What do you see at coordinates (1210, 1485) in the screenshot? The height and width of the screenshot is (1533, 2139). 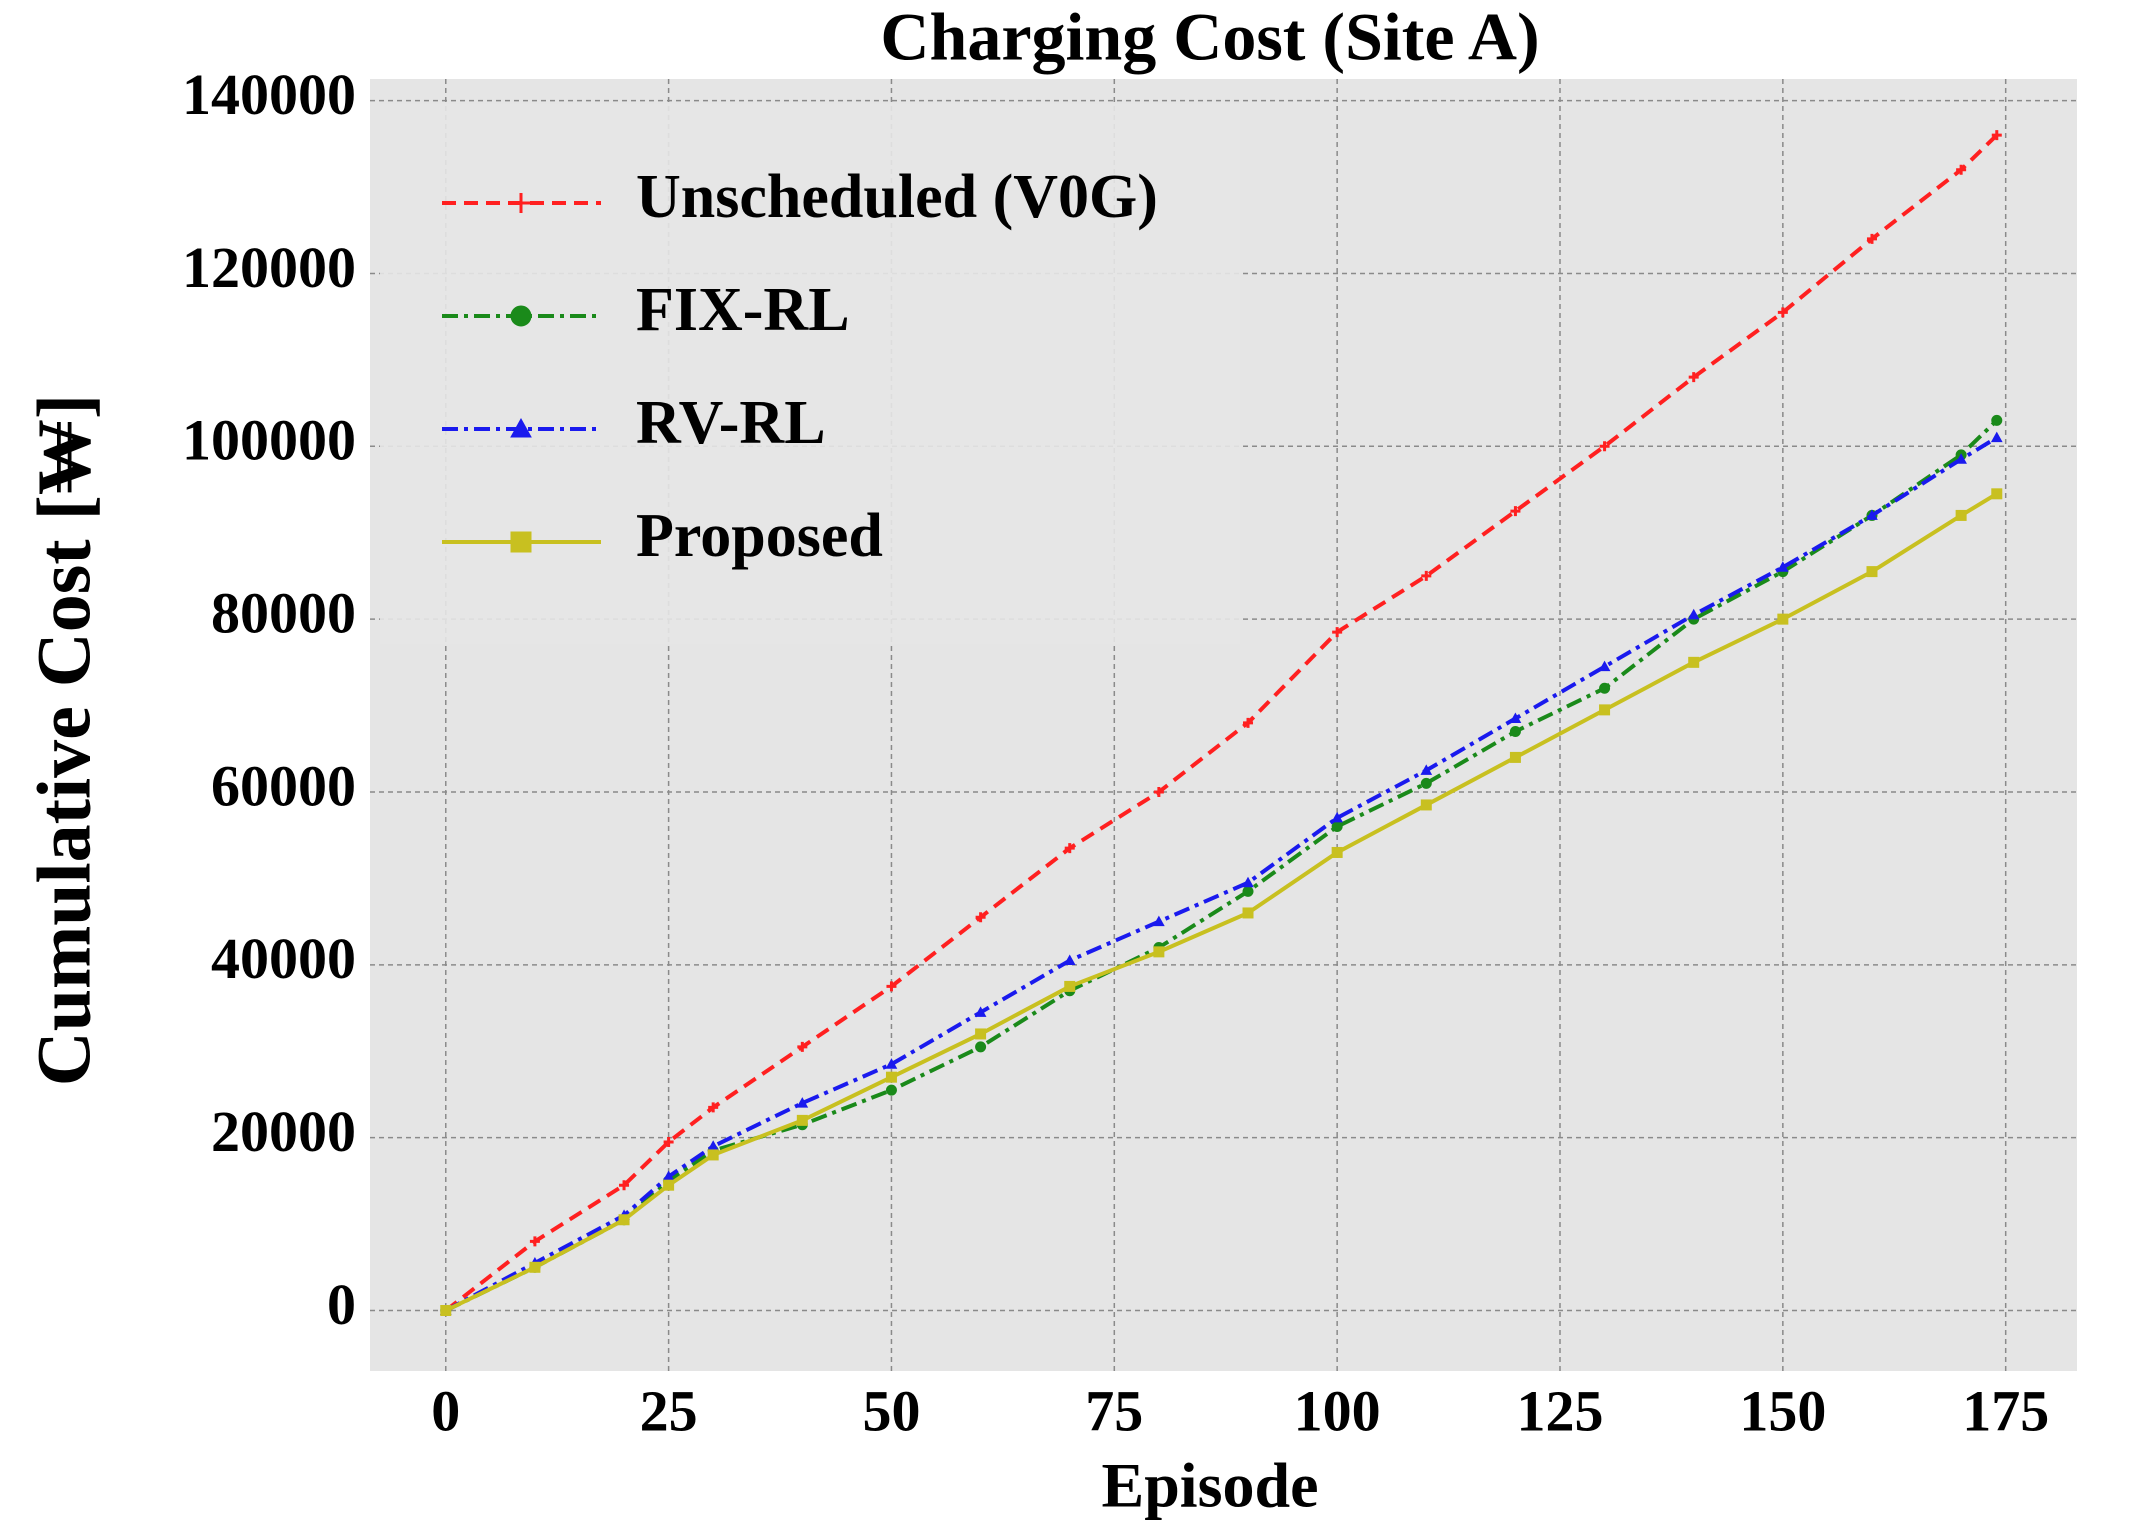 I see `x-axis-label: Episode` at bounding box center [1210, 1485].